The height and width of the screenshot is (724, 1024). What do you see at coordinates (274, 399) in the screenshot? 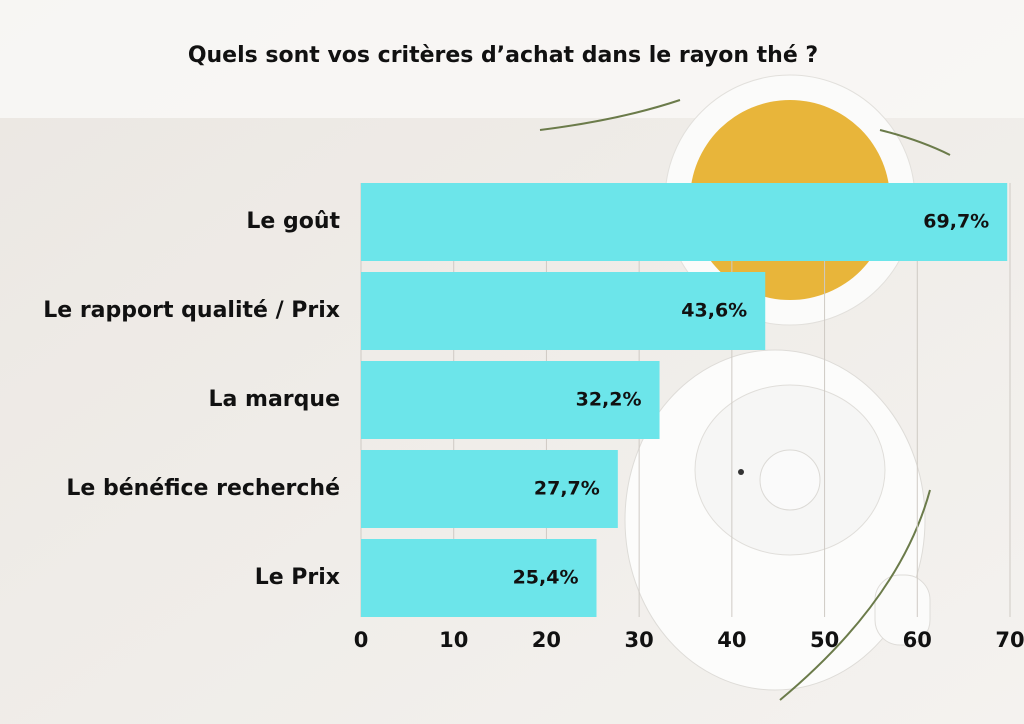
I see `y-tick-label: La marque` at bounding box center [274, 399].